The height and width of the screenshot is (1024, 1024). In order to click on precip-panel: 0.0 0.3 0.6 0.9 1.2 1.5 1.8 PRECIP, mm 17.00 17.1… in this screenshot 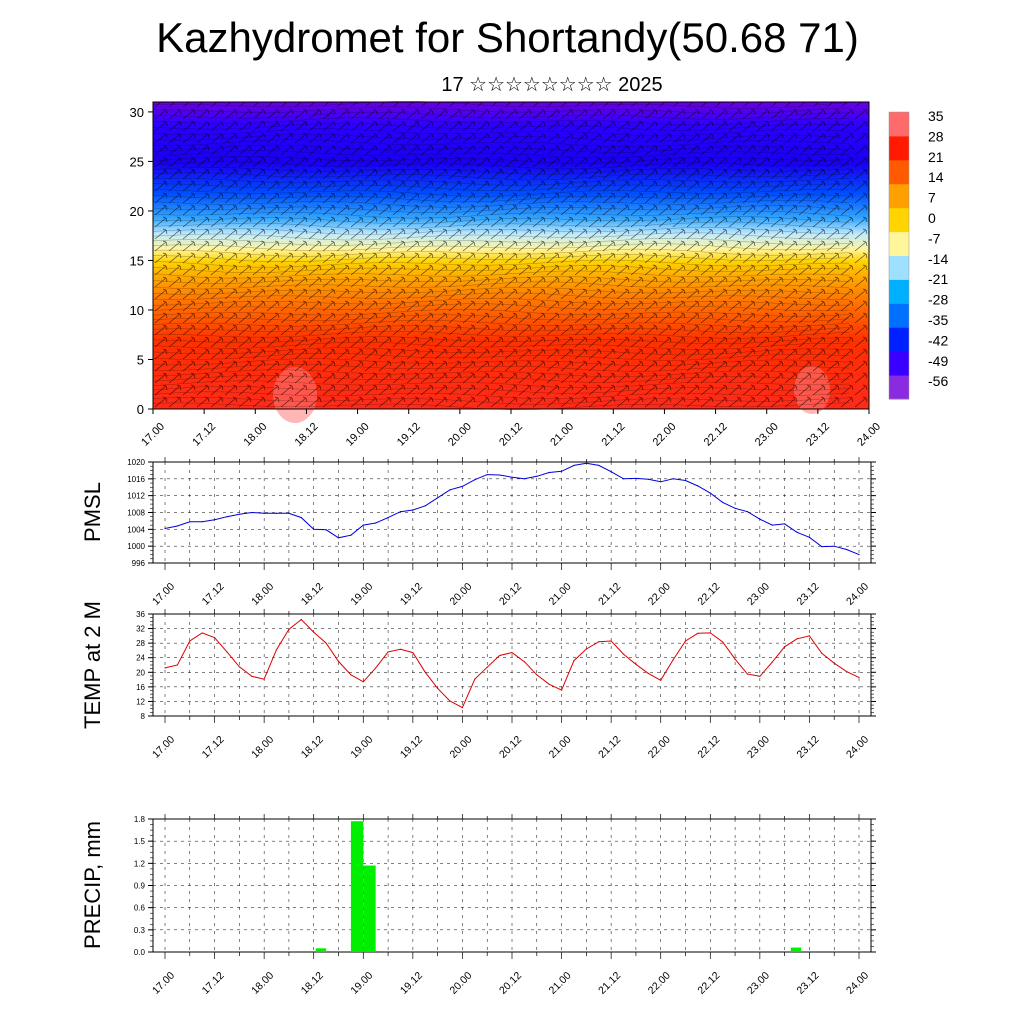, I will do `click(478, 905)`.